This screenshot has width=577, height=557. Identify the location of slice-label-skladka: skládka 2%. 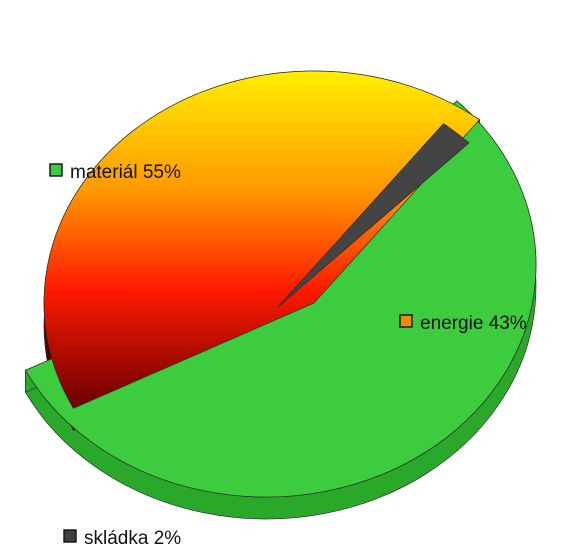
(132, 538).